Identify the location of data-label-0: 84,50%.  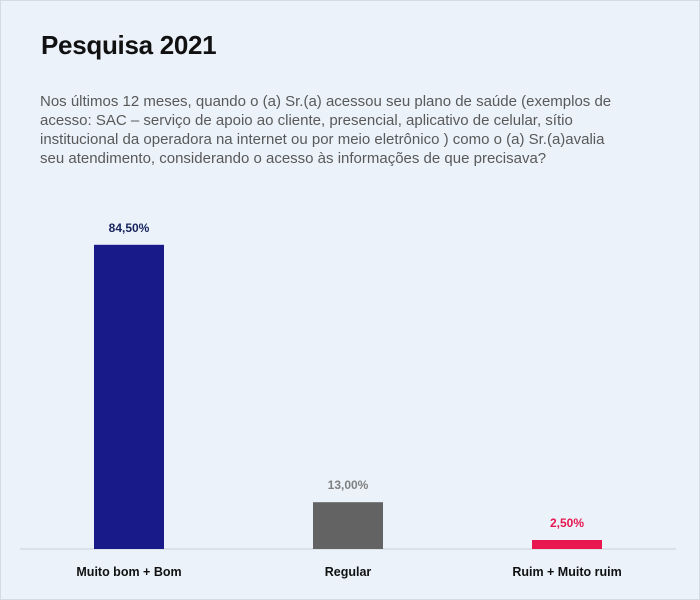
(129, 228).